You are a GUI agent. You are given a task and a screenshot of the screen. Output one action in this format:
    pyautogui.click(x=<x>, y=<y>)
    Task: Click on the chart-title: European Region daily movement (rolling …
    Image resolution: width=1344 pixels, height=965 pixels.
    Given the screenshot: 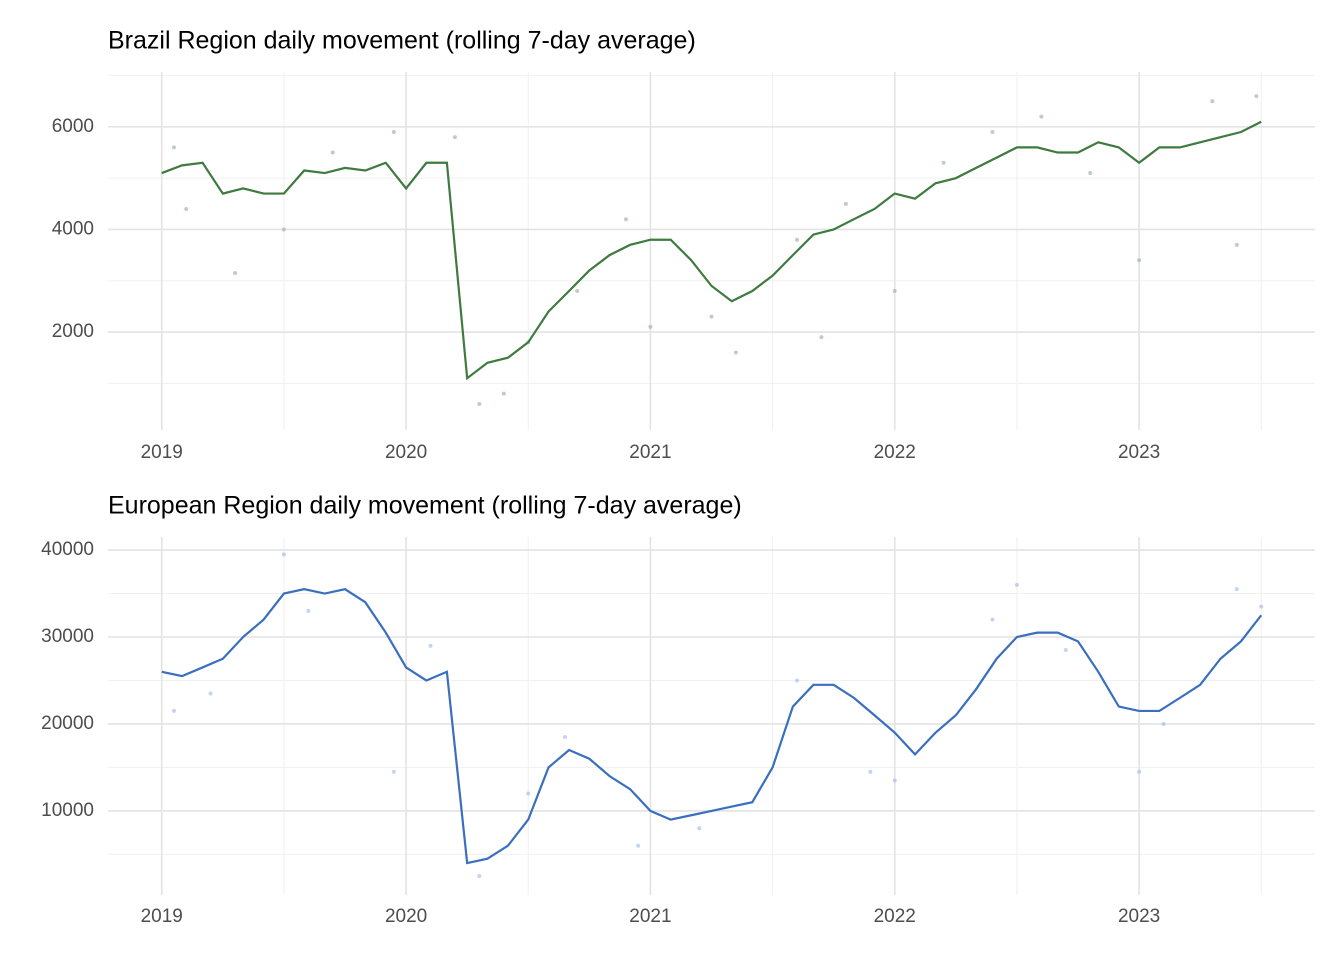 What is the action you would take?
    pyautogui.click(x=425, y=506)
    